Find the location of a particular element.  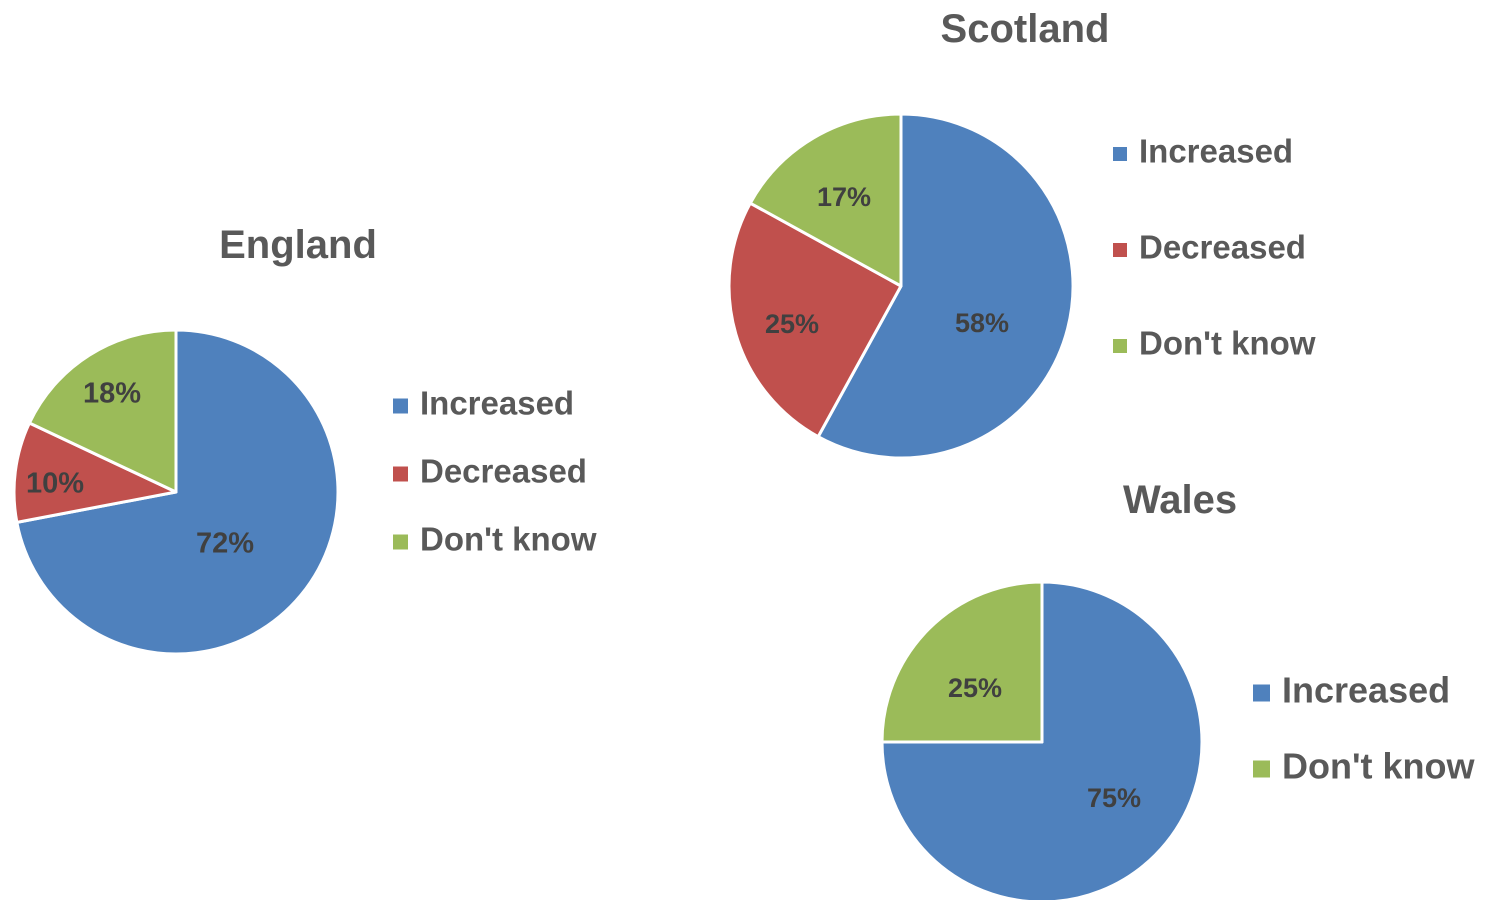

legend: Increased Don't know is located at coordinates (1364, 728).